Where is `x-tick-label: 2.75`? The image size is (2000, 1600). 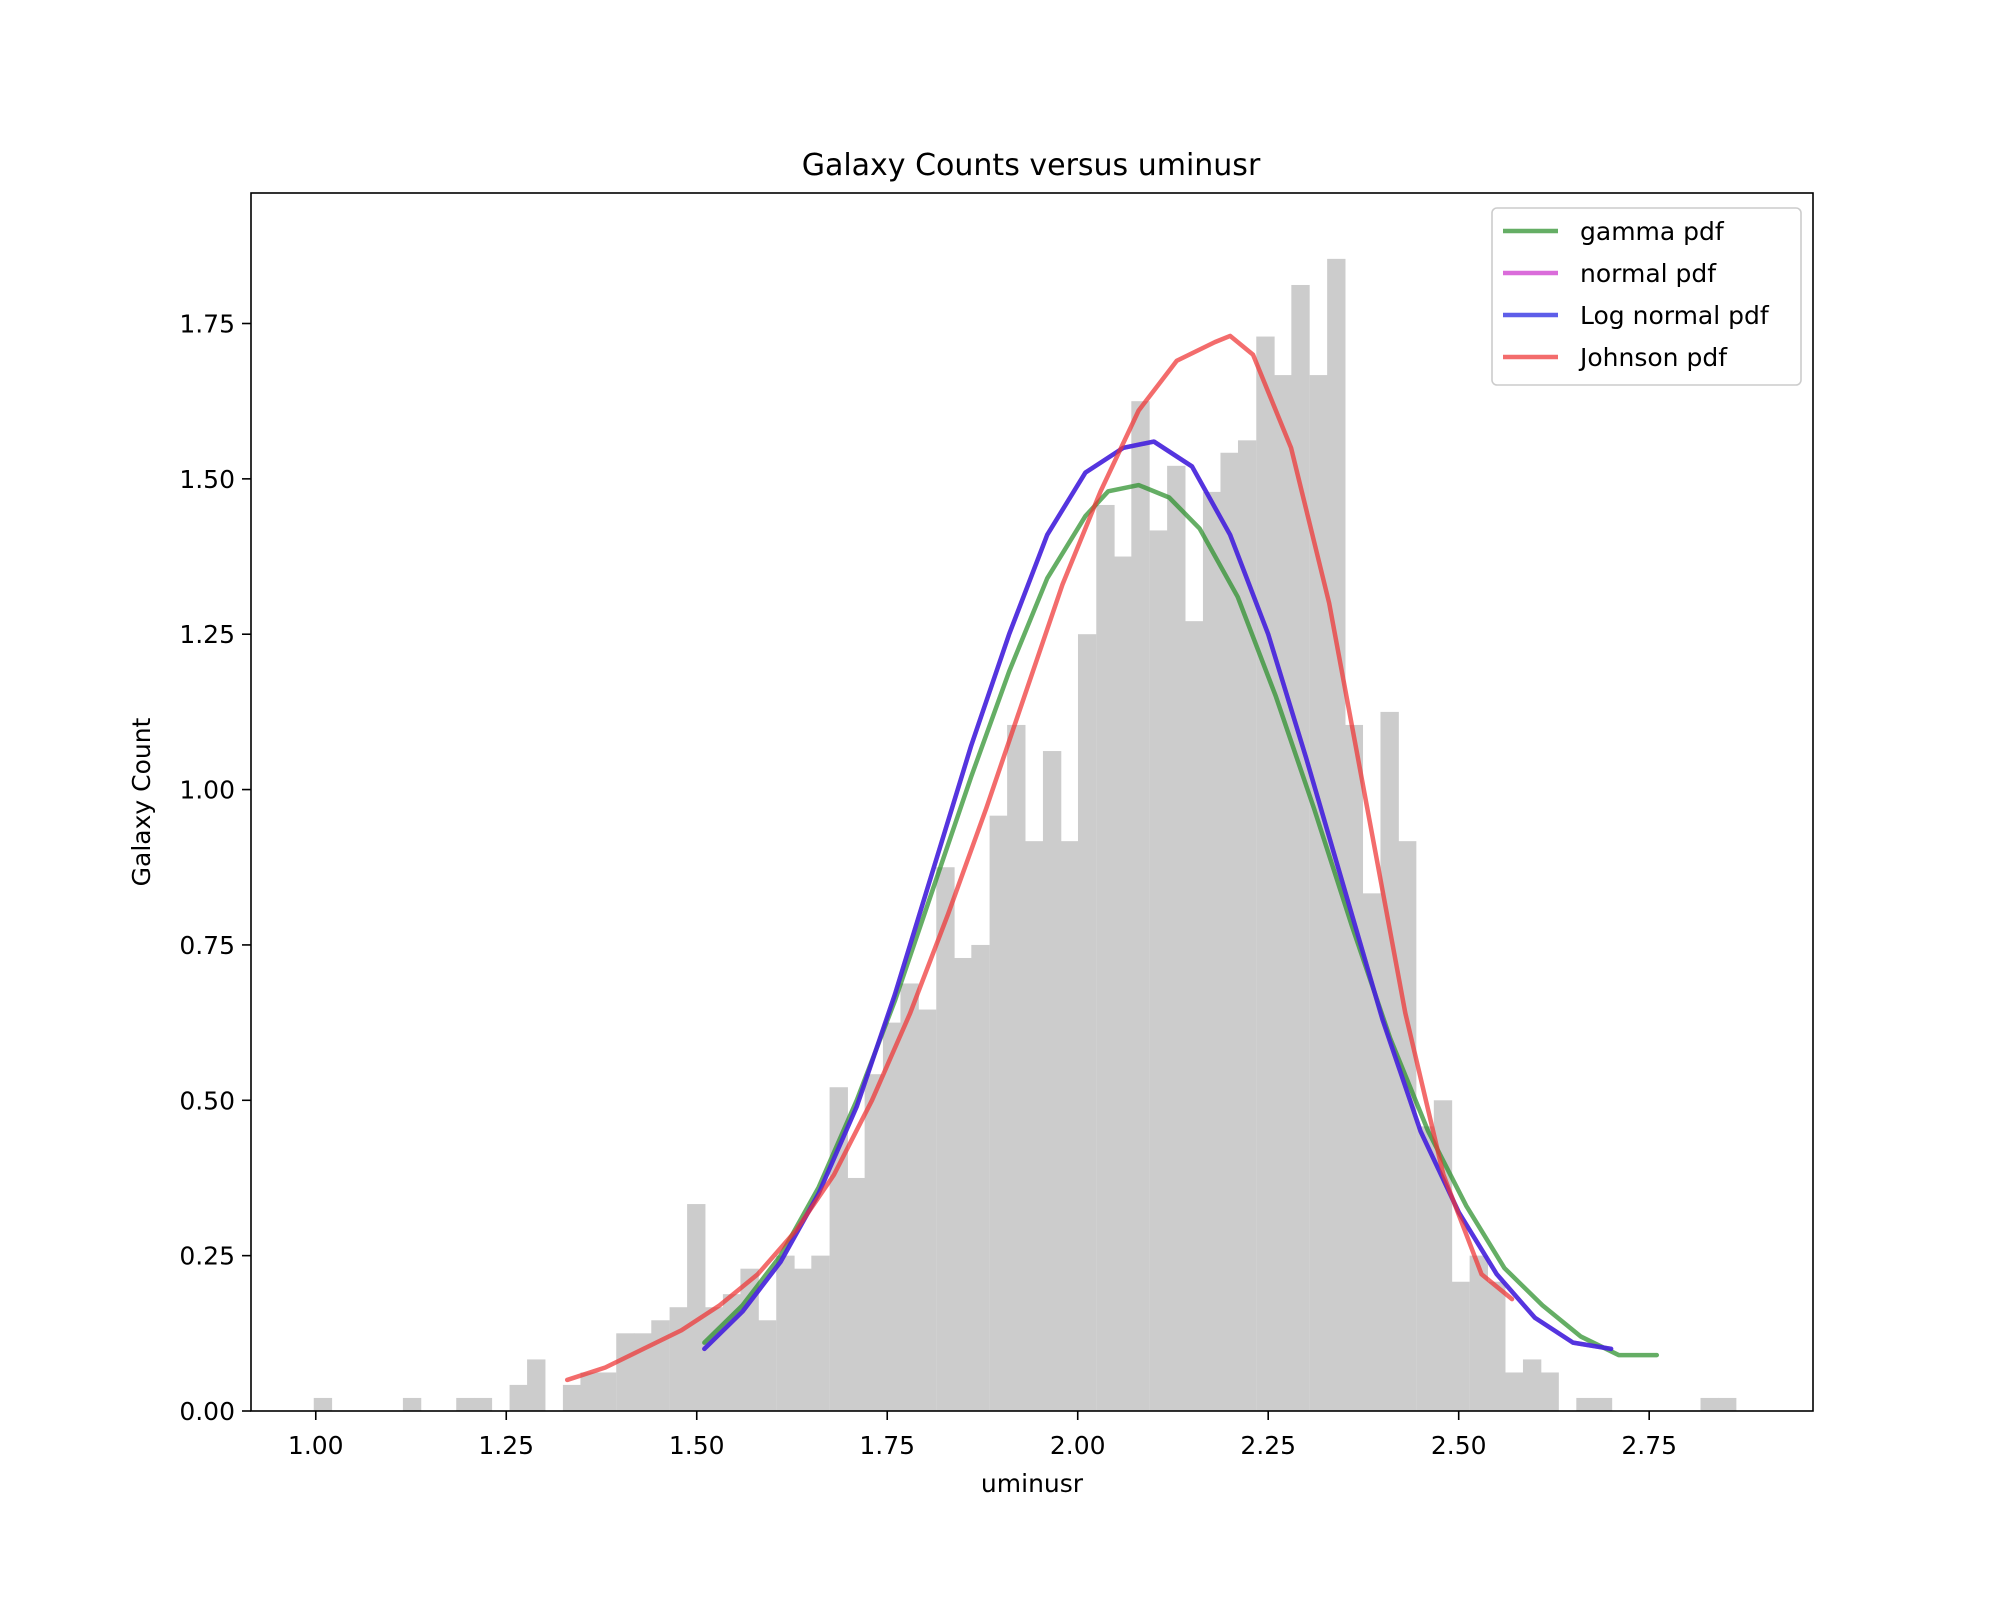
x-tick-label: 2.75 is located at coordinates (1649, 1445).